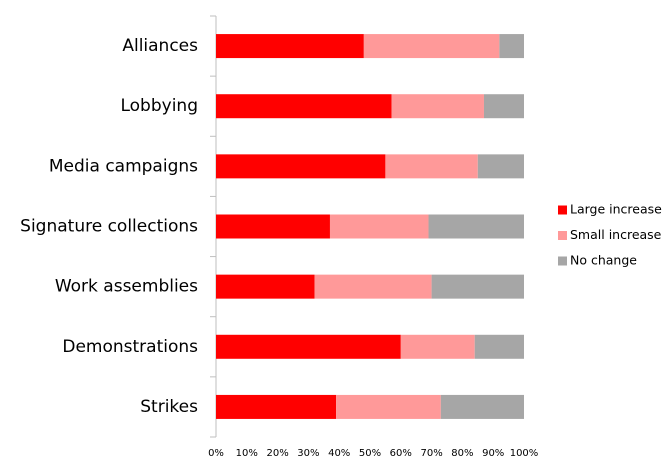 The height and width of the screenshot is (459, 664). I want to click on legend-label: No change, so click(603, 260).